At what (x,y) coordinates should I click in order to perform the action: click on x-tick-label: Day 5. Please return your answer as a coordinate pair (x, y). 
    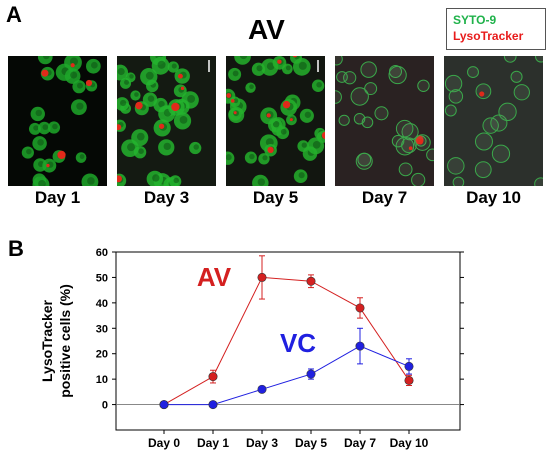
    Looking at the image, I should click on (311, 443).